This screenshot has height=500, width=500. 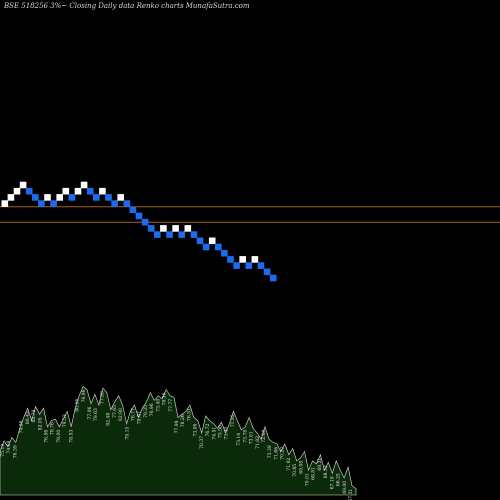 What do you see at coordinates (258, 442) in the screenshot?
I see `volume-label: 71.82` at bounding box center [258, 442].